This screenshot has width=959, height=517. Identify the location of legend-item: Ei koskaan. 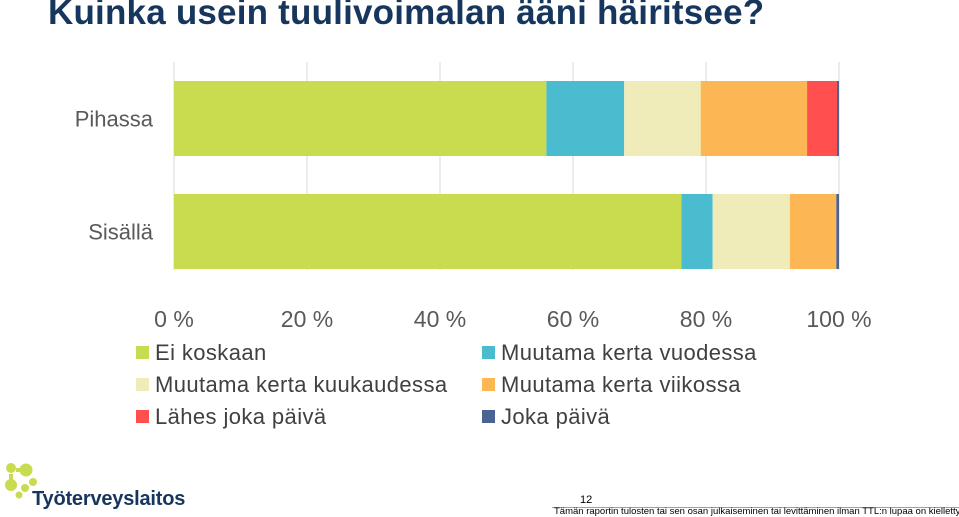
(309, 352).